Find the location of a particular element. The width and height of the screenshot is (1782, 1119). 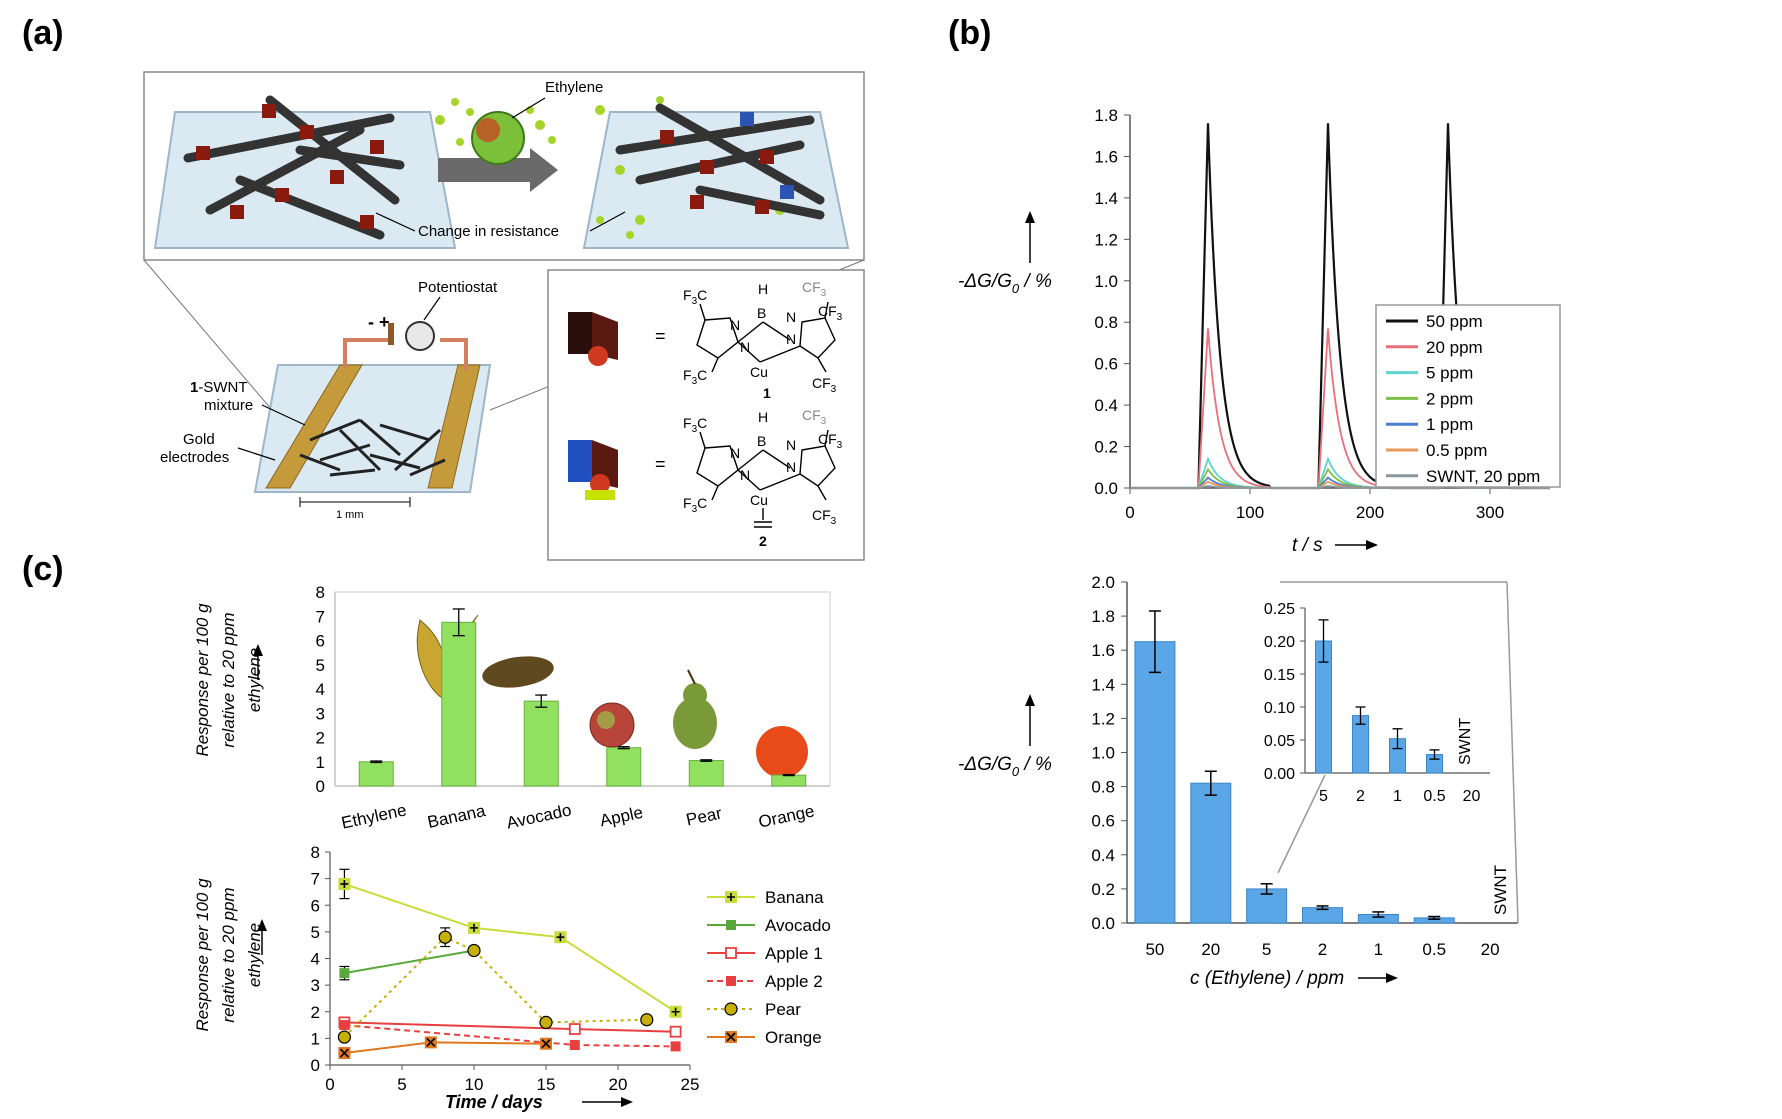

polarity-label: - + is located at coordinates (379, 322).